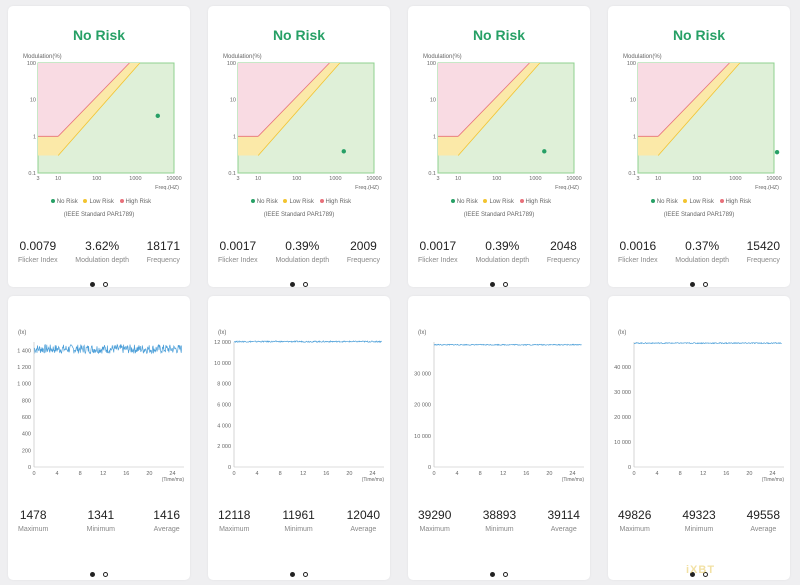 The width and height of the screenshot is (800, 585). Describe the element at coordinates (349, 474) in the screenshot. I see `x-tick-label: 20` at that location.